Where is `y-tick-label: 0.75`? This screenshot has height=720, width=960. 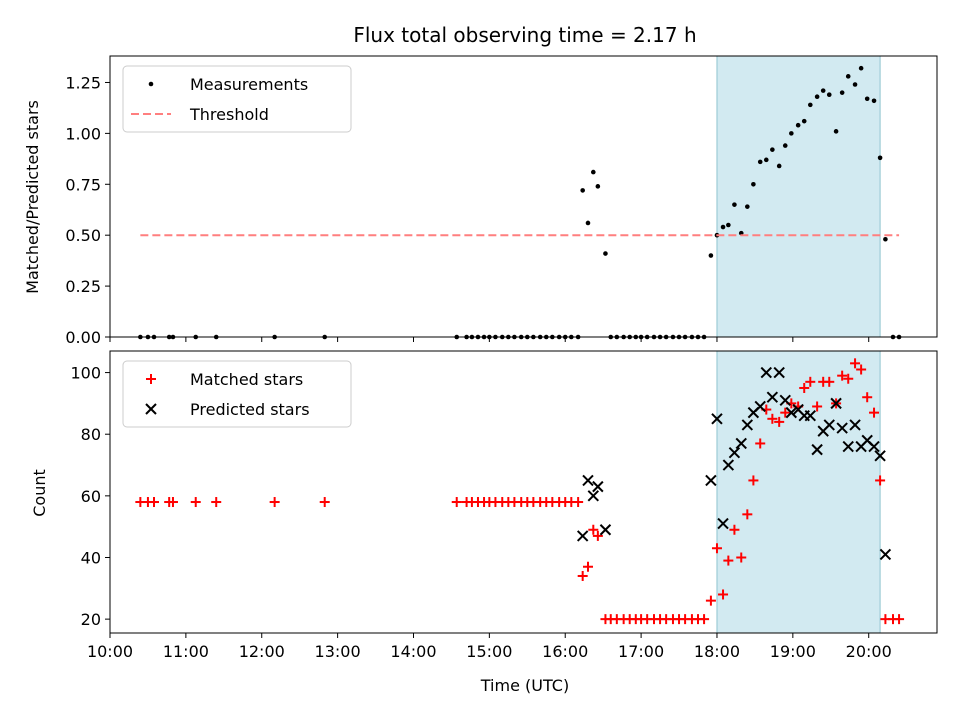
y-tick-label: 0.75 is located at coordinates (83, 184).